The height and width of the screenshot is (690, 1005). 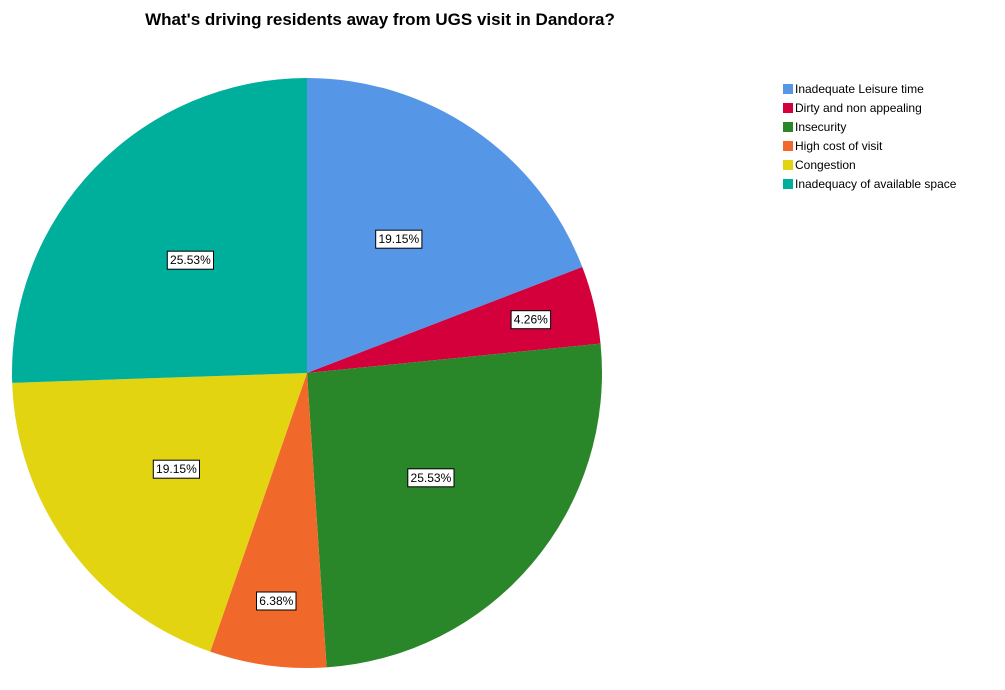 I want to click on slice-label-4: 6.38%, so click(x=276, y=601).